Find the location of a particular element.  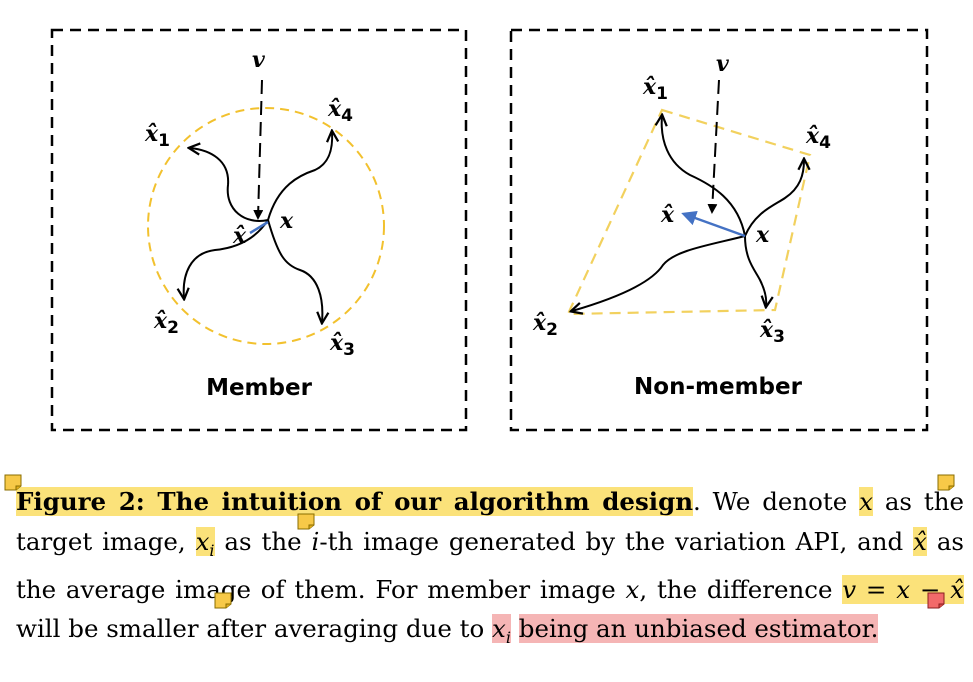

member-label-x1: x̂1 is located at coordinates (157, 136).